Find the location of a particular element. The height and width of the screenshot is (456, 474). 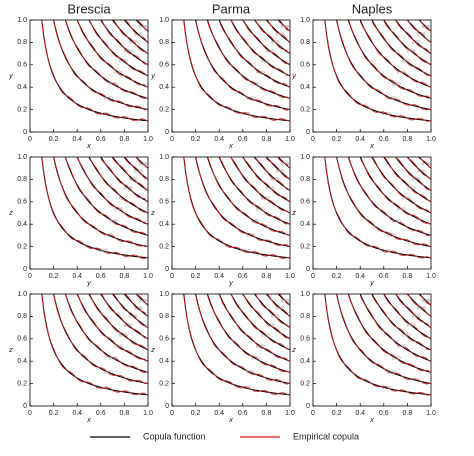

legend-label: Empirical copula is located at coordinates (326, 436).